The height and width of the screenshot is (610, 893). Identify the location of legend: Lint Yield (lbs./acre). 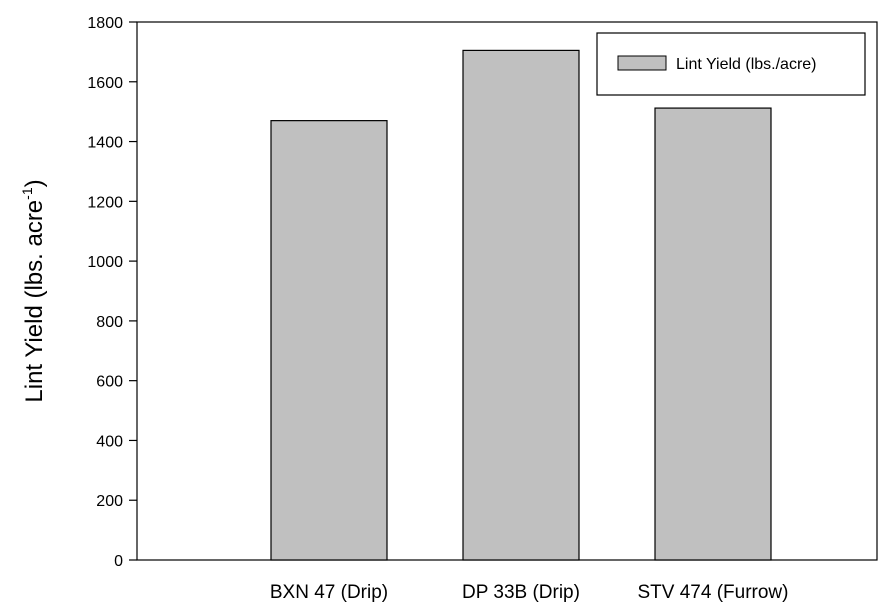
(731, 64).